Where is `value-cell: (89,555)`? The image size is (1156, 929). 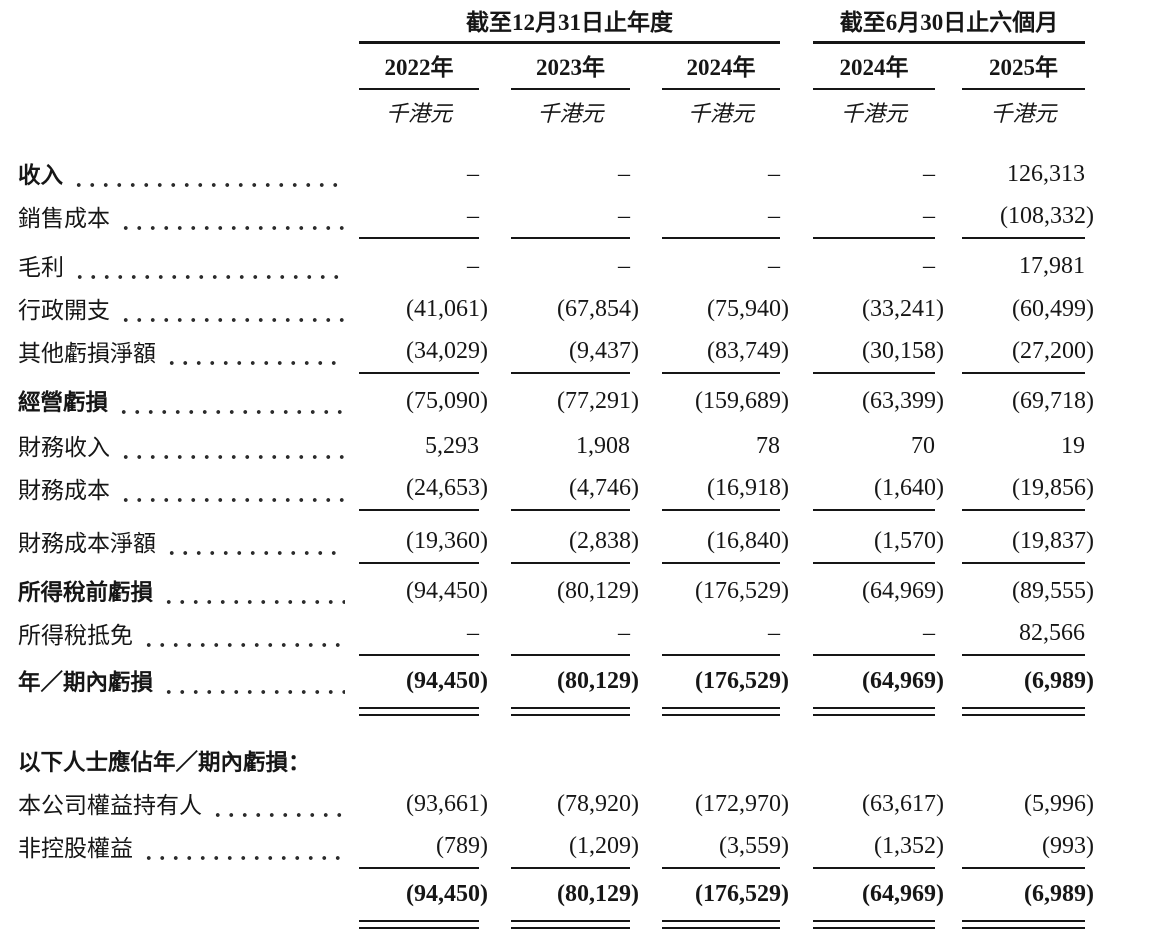 value-cell: (89,555) is located at coordinates (1028, 591).